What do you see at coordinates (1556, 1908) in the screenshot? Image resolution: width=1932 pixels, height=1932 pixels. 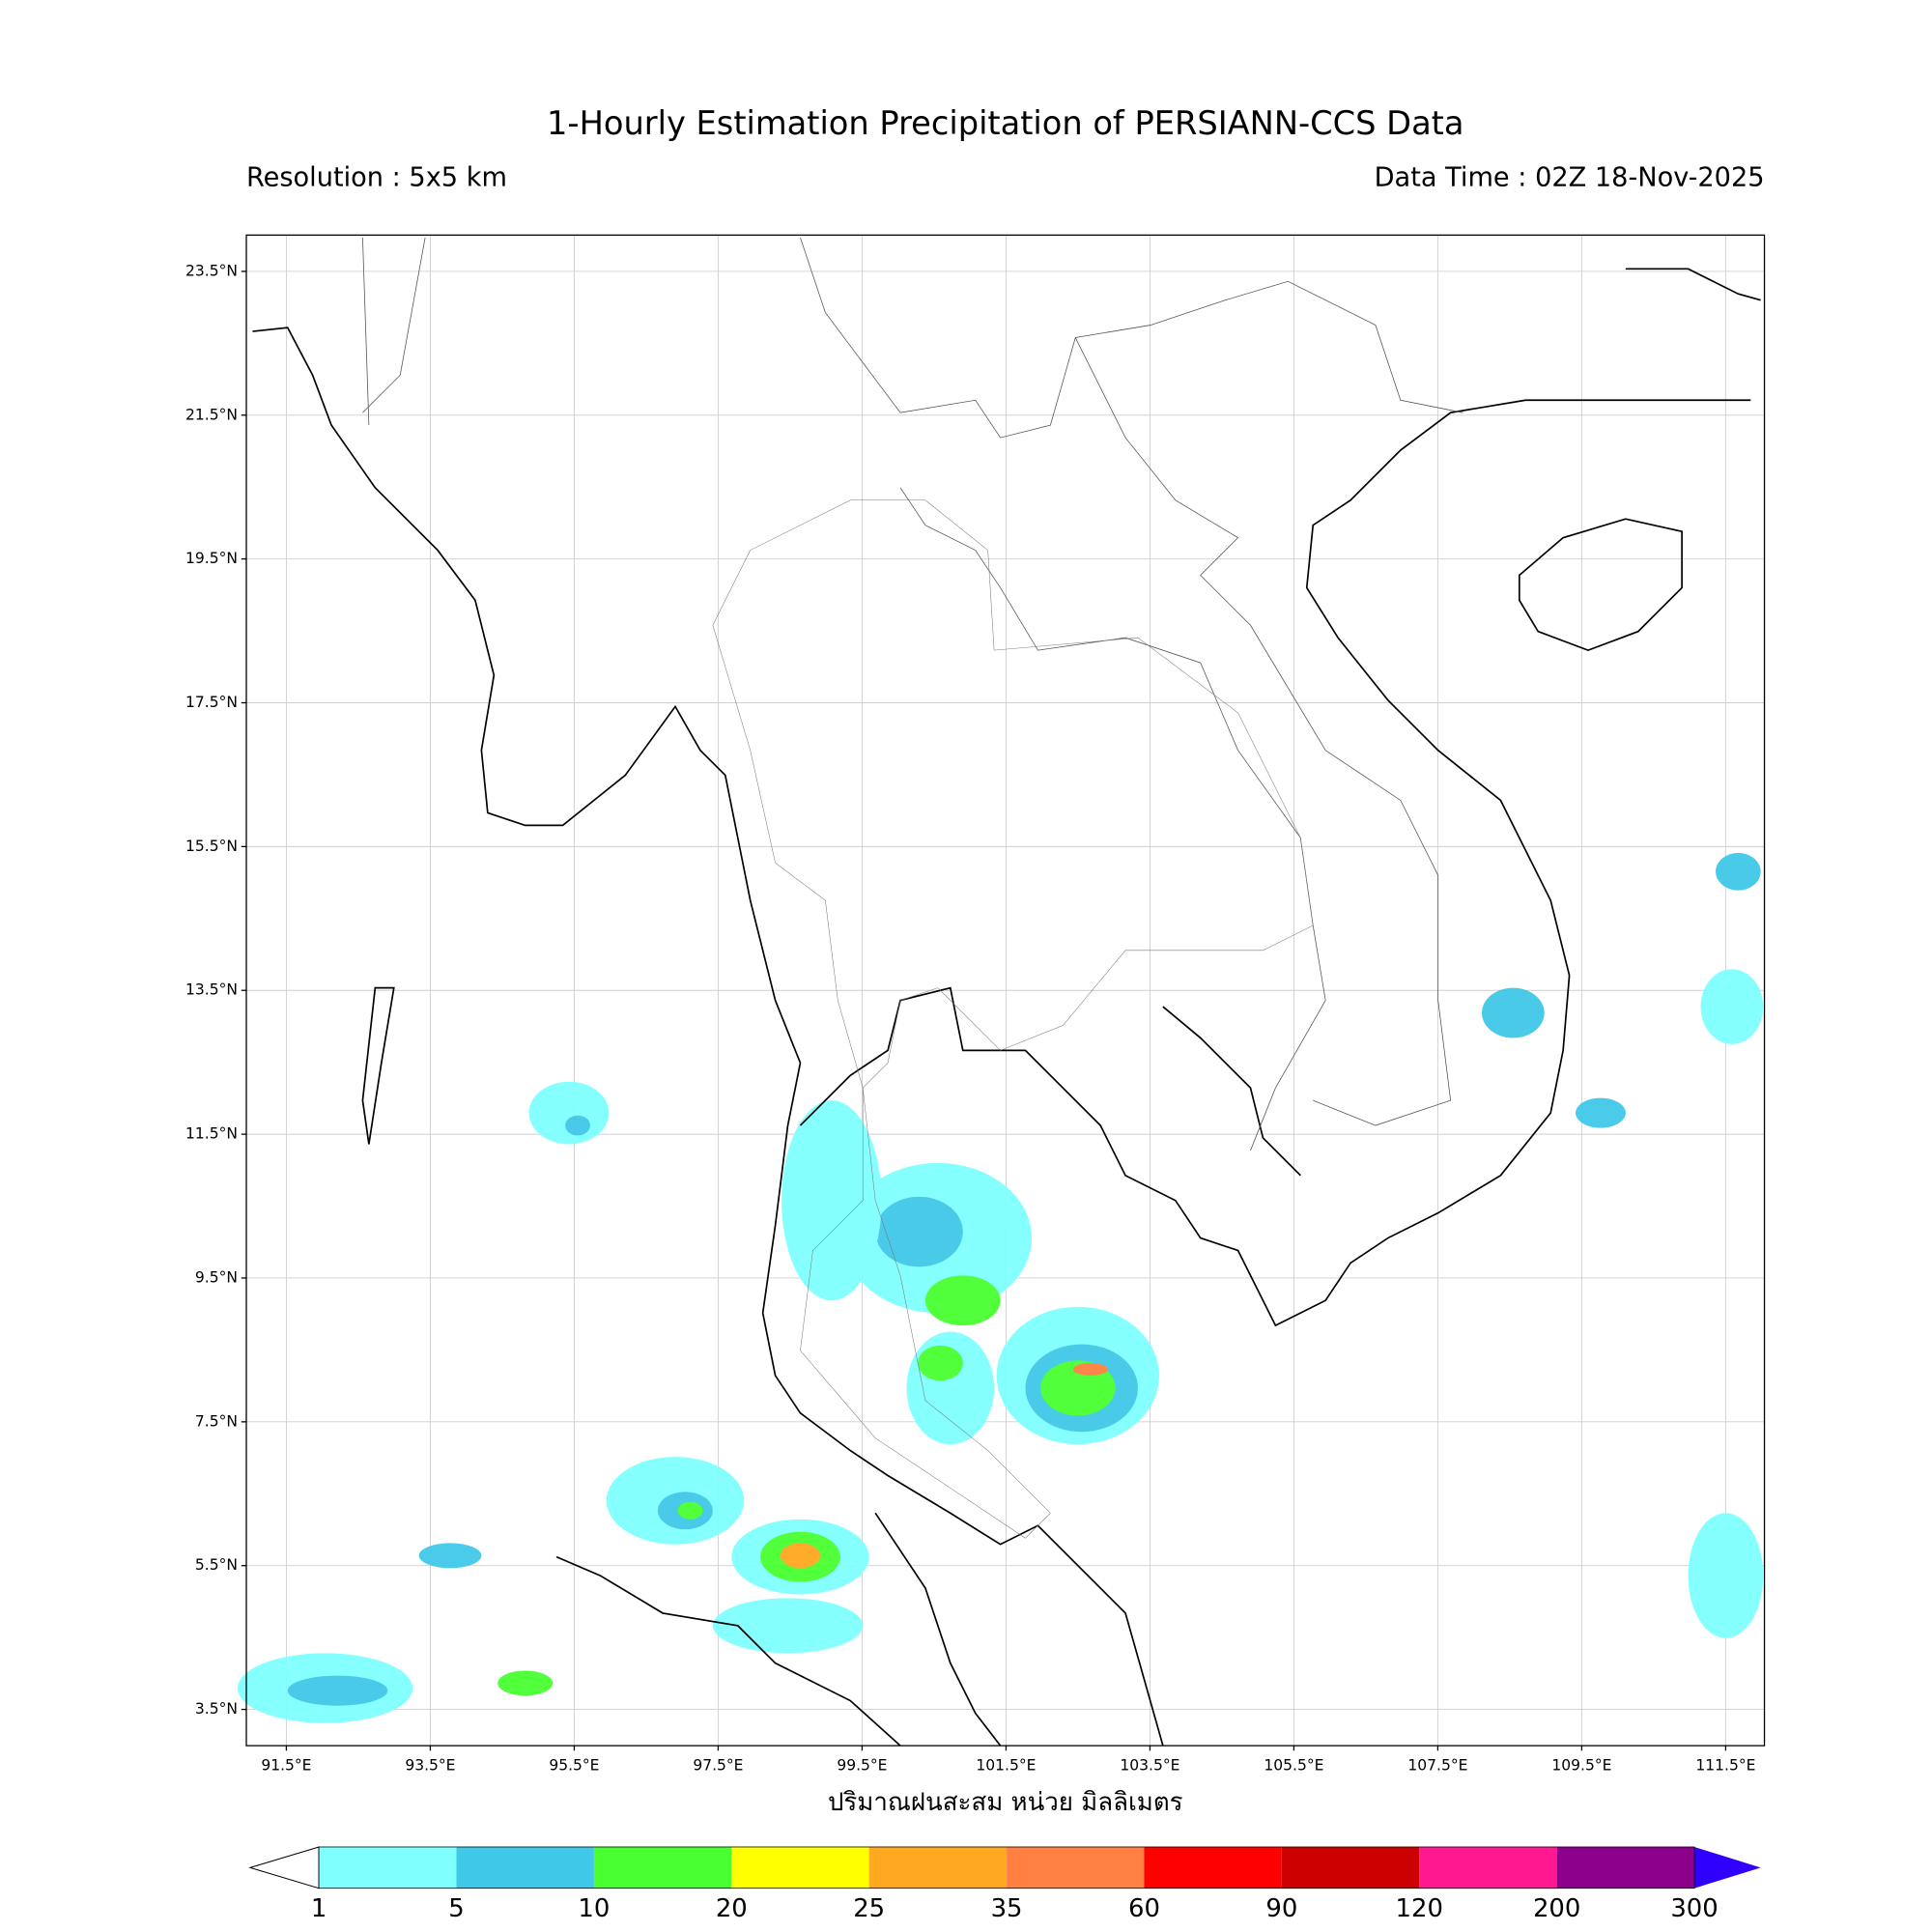 I see `colorbar-label: 200` at bounding box center [1556, 1908].